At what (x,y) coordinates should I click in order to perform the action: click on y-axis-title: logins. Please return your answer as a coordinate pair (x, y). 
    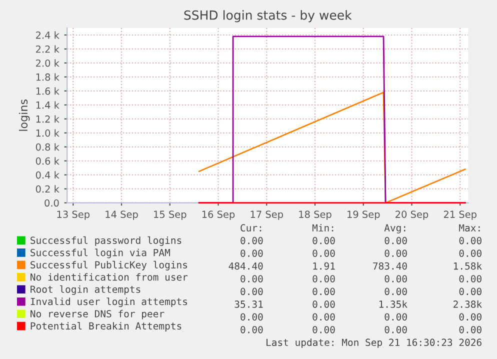
    Looking at the image, I should click on (24, 115).